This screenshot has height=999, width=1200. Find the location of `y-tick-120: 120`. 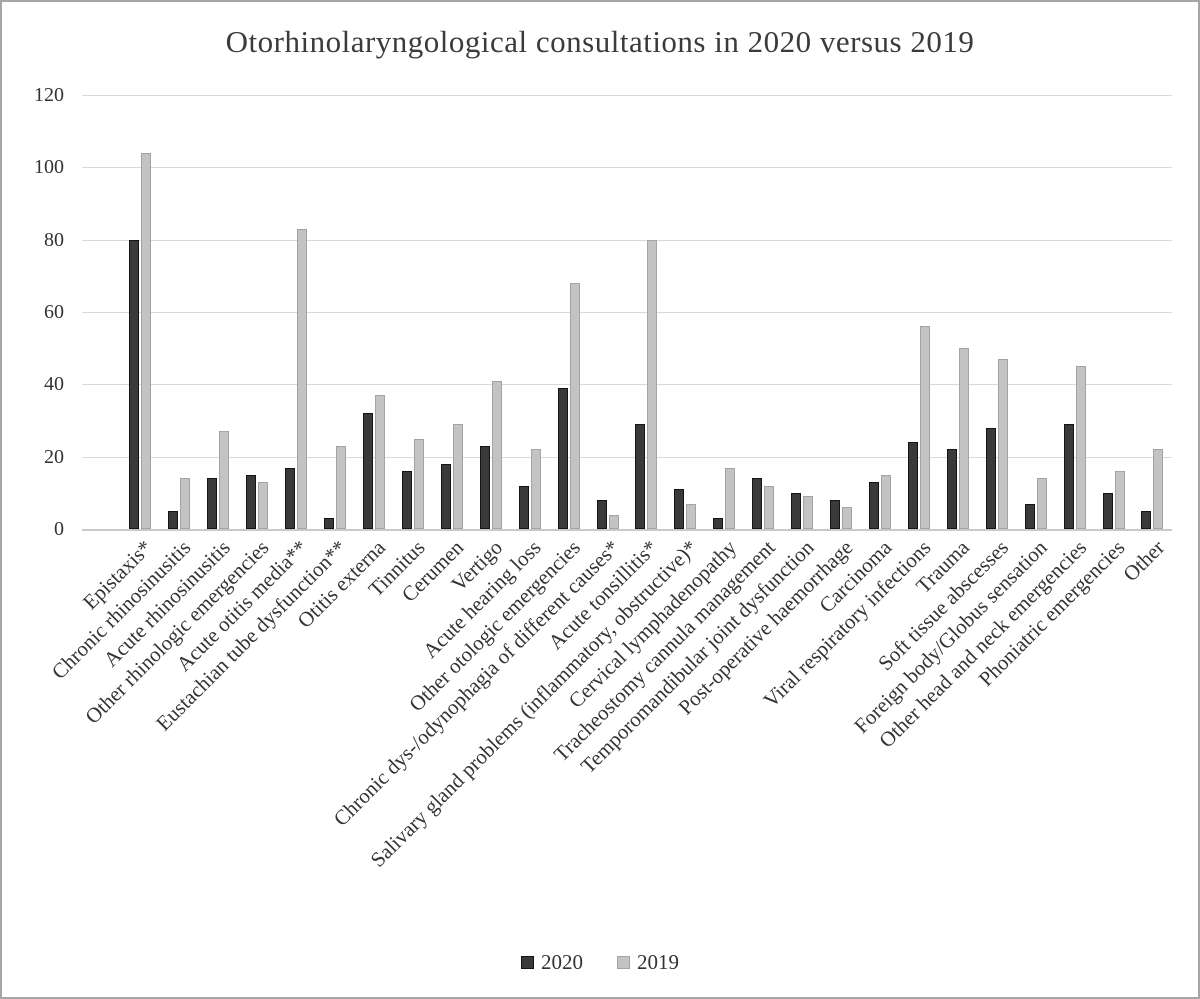

y-tick-120: 120 is located at coordinates (49, 95).